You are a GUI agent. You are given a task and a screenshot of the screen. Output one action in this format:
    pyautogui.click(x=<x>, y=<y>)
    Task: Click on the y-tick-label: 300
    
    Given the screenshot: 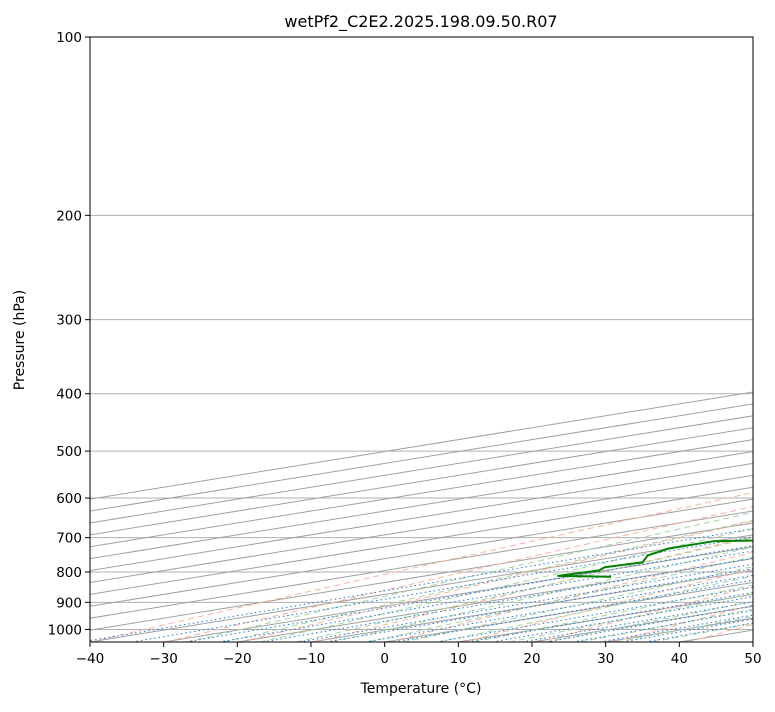 What is the action you would take?
    pyautogui.click(x=69, y=321)
    